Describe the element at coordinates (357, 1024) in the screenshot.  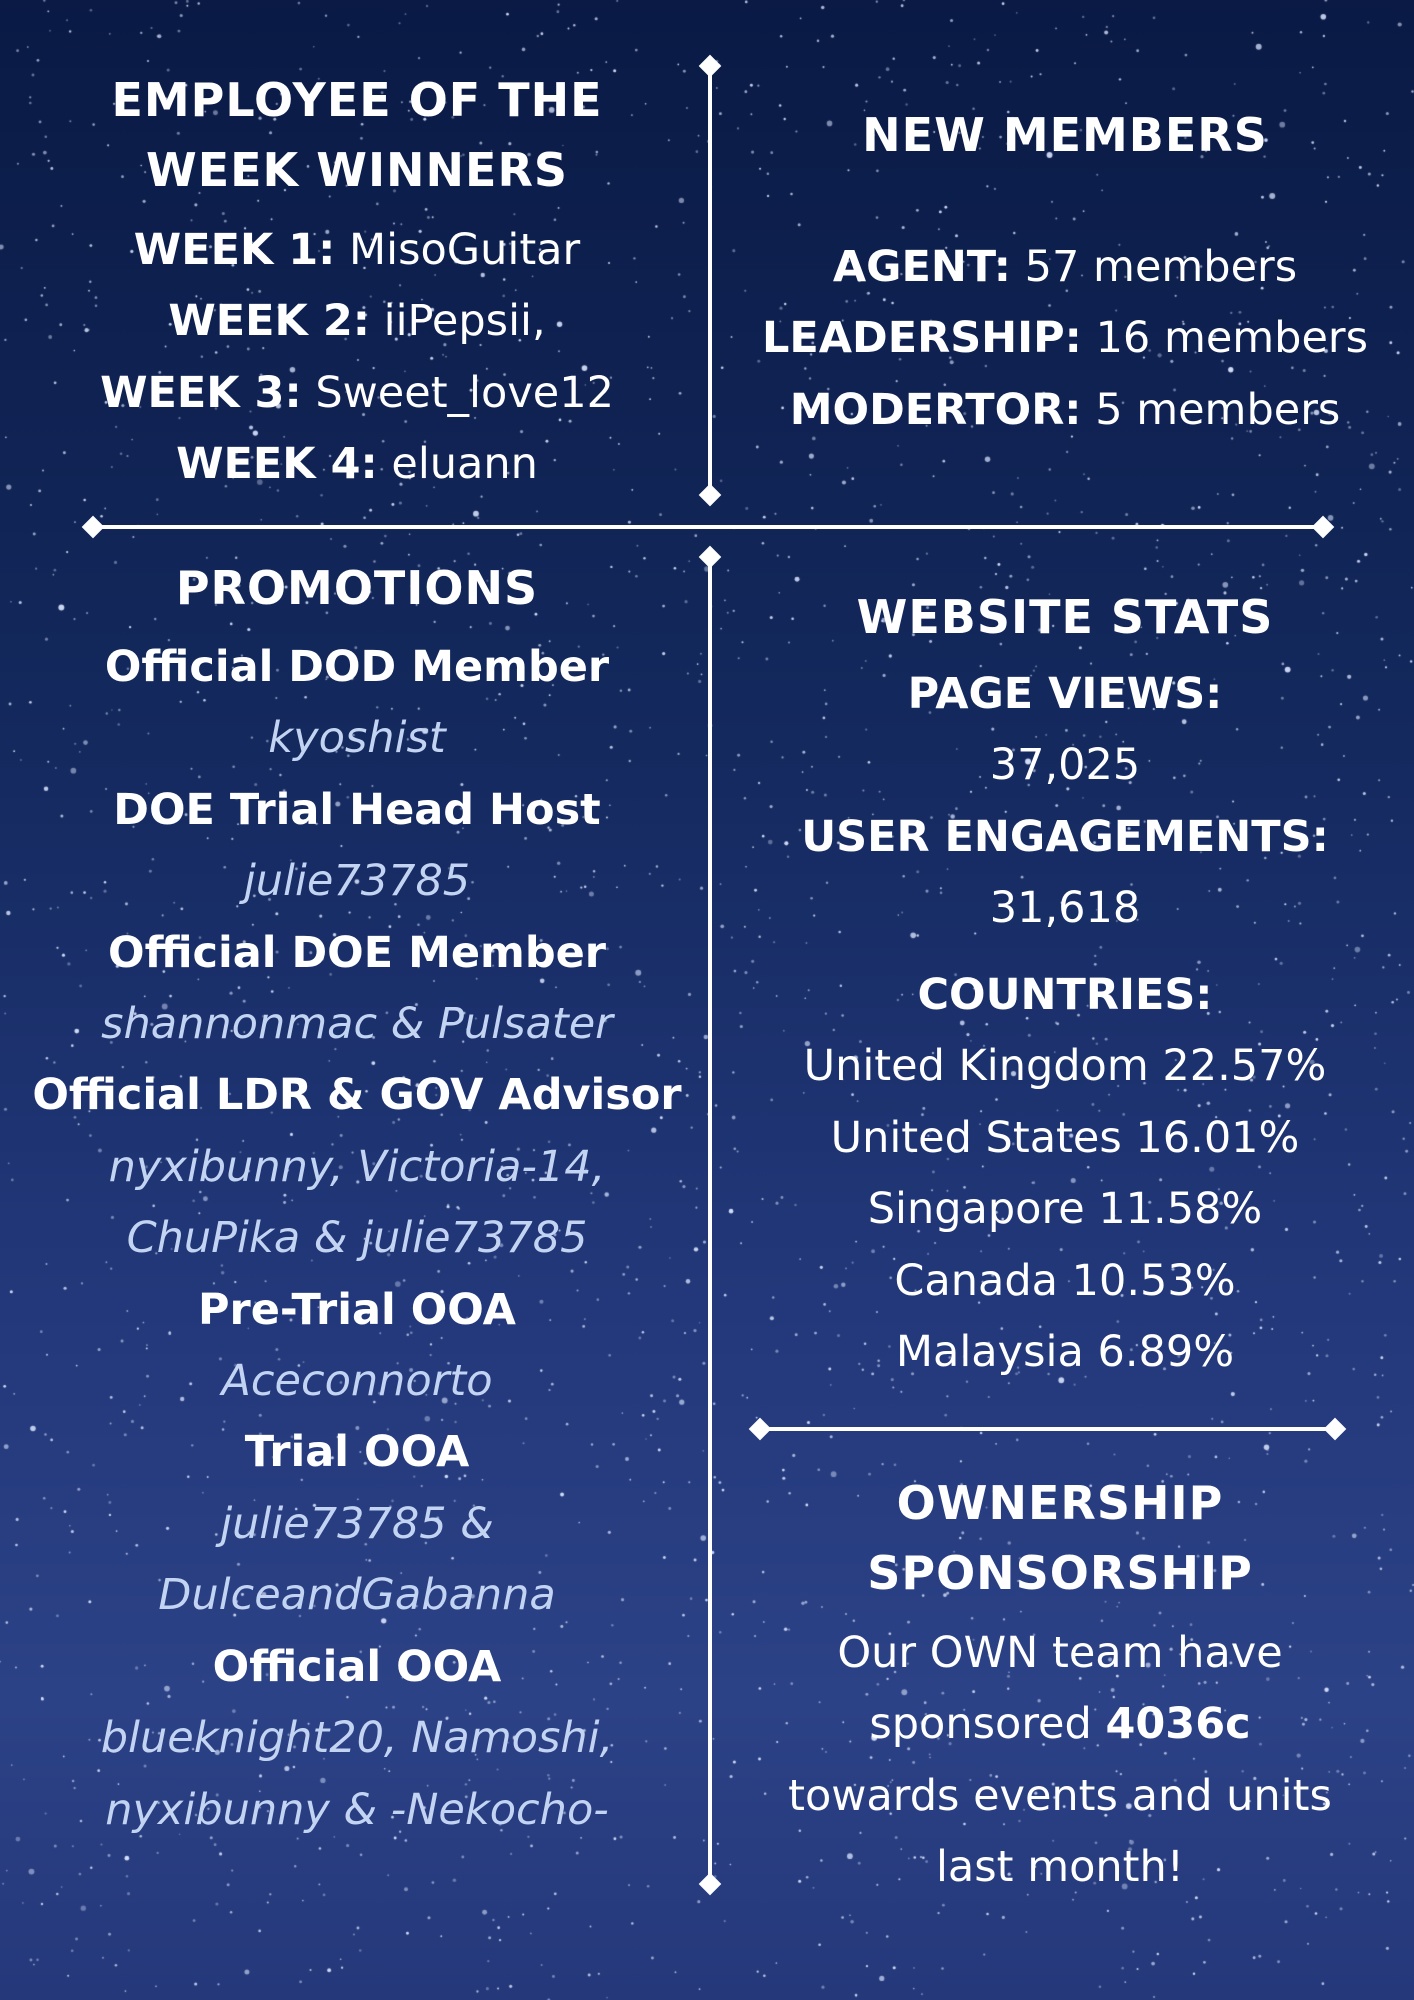
I see `promotion-names: shannonmac & Pulsater` at that location.